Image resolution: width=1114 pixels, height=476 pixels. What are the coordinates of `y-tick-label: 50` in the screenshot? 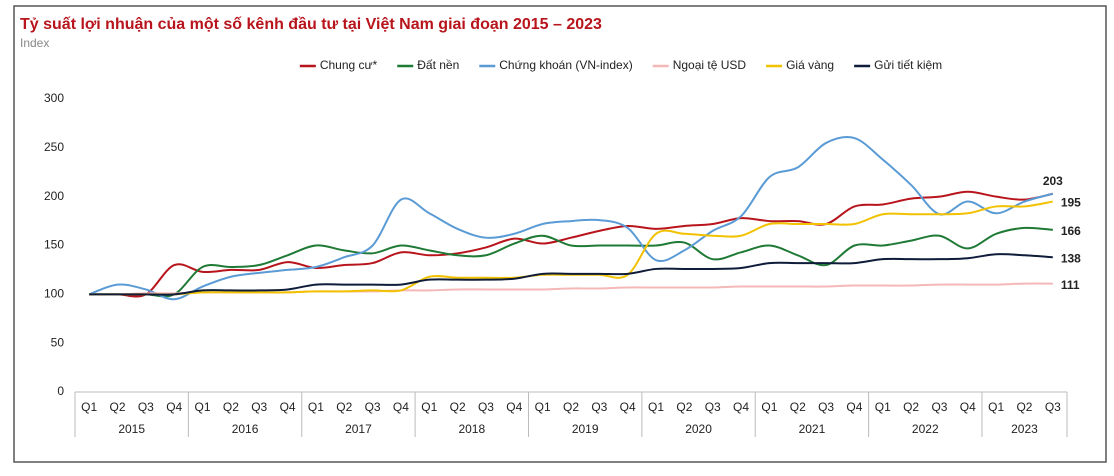 It's located at (58, 342).